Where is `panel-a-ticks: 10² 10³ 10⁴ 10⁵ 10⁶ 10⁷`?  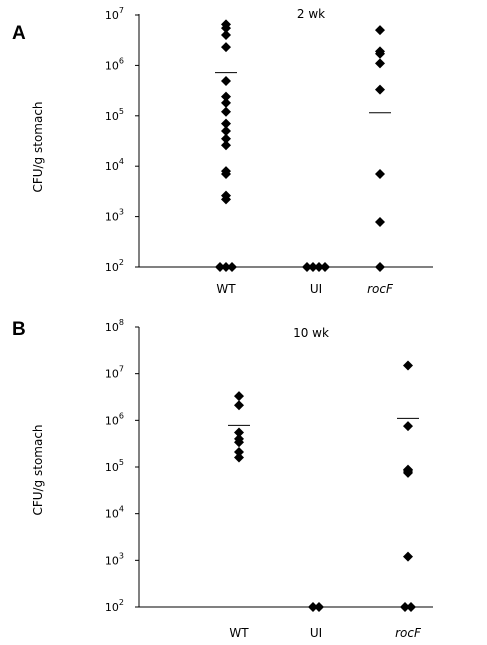 panel-a-ticks: 10² 10³ 10⁴ 10⁵ 10⁶ 10⁷ is located at coordinates (122, 140).